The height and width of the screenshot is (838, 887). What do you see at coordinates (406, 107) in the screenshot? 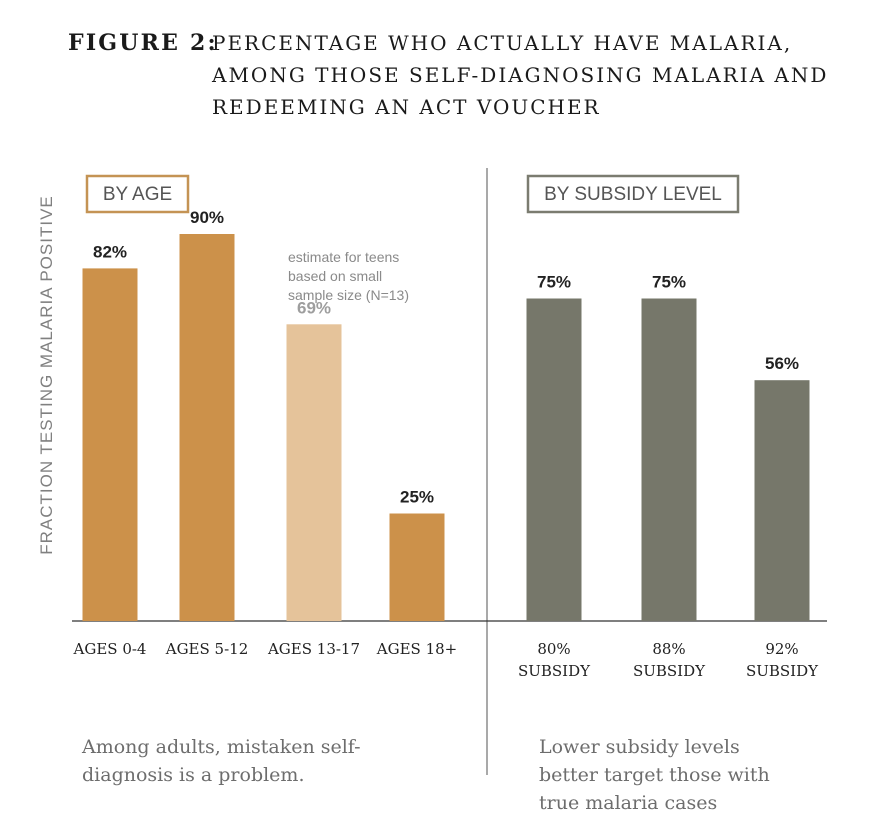
I see `figure-title-line-3: REDEEMING AN ACT VOUCHER` at bounding box center [406, 107].